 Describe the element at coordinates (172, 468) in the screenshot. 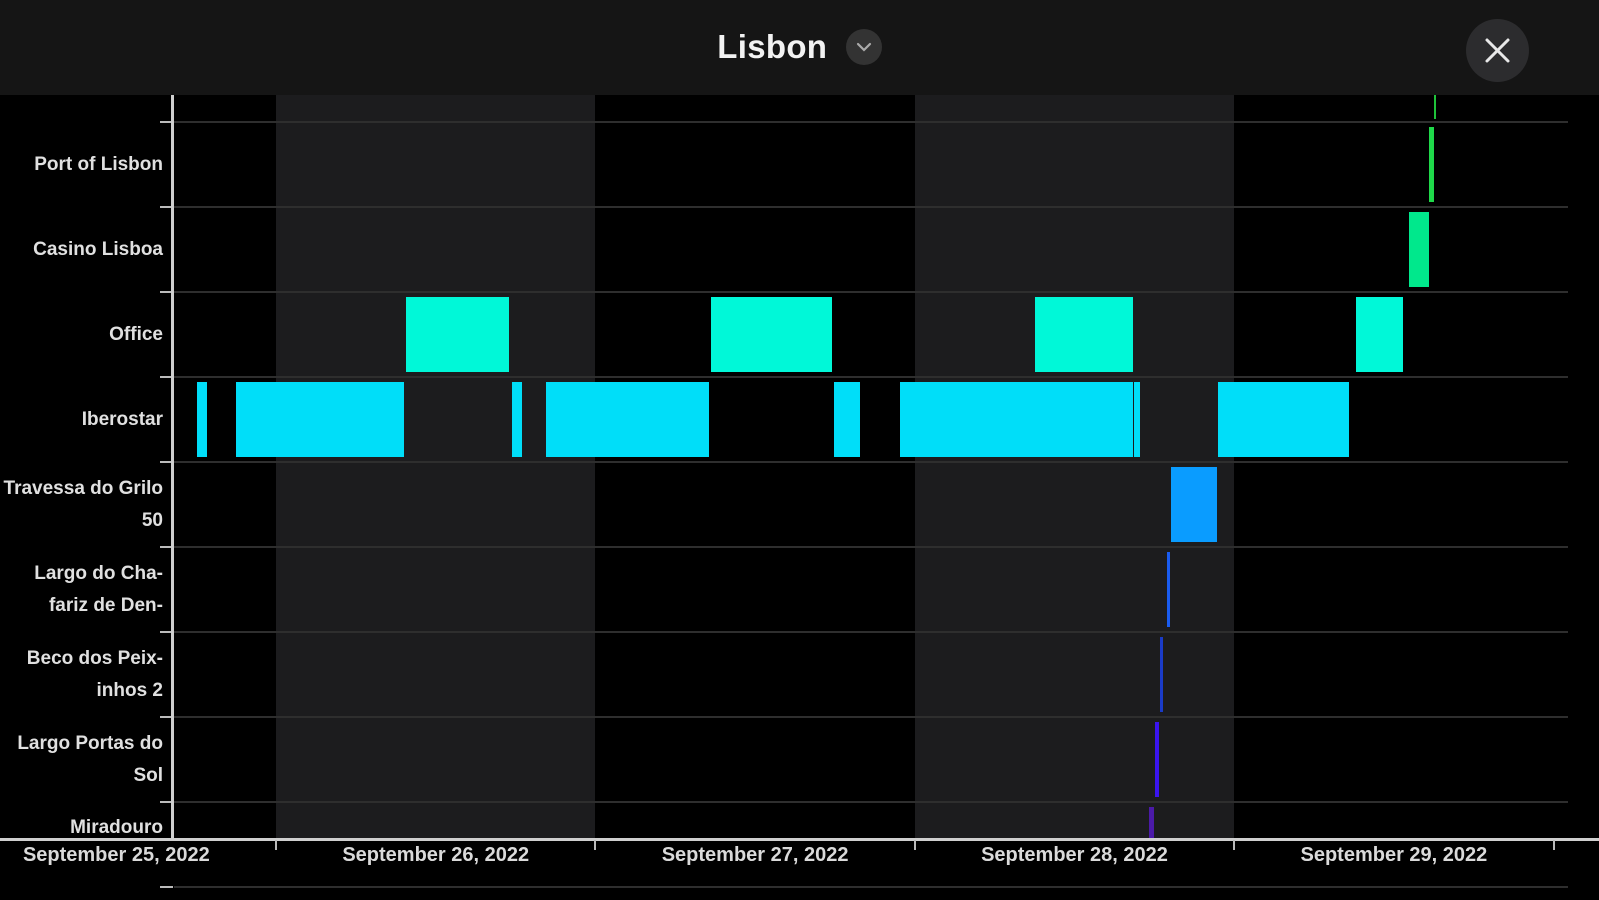

I see `y-axis` at that location.